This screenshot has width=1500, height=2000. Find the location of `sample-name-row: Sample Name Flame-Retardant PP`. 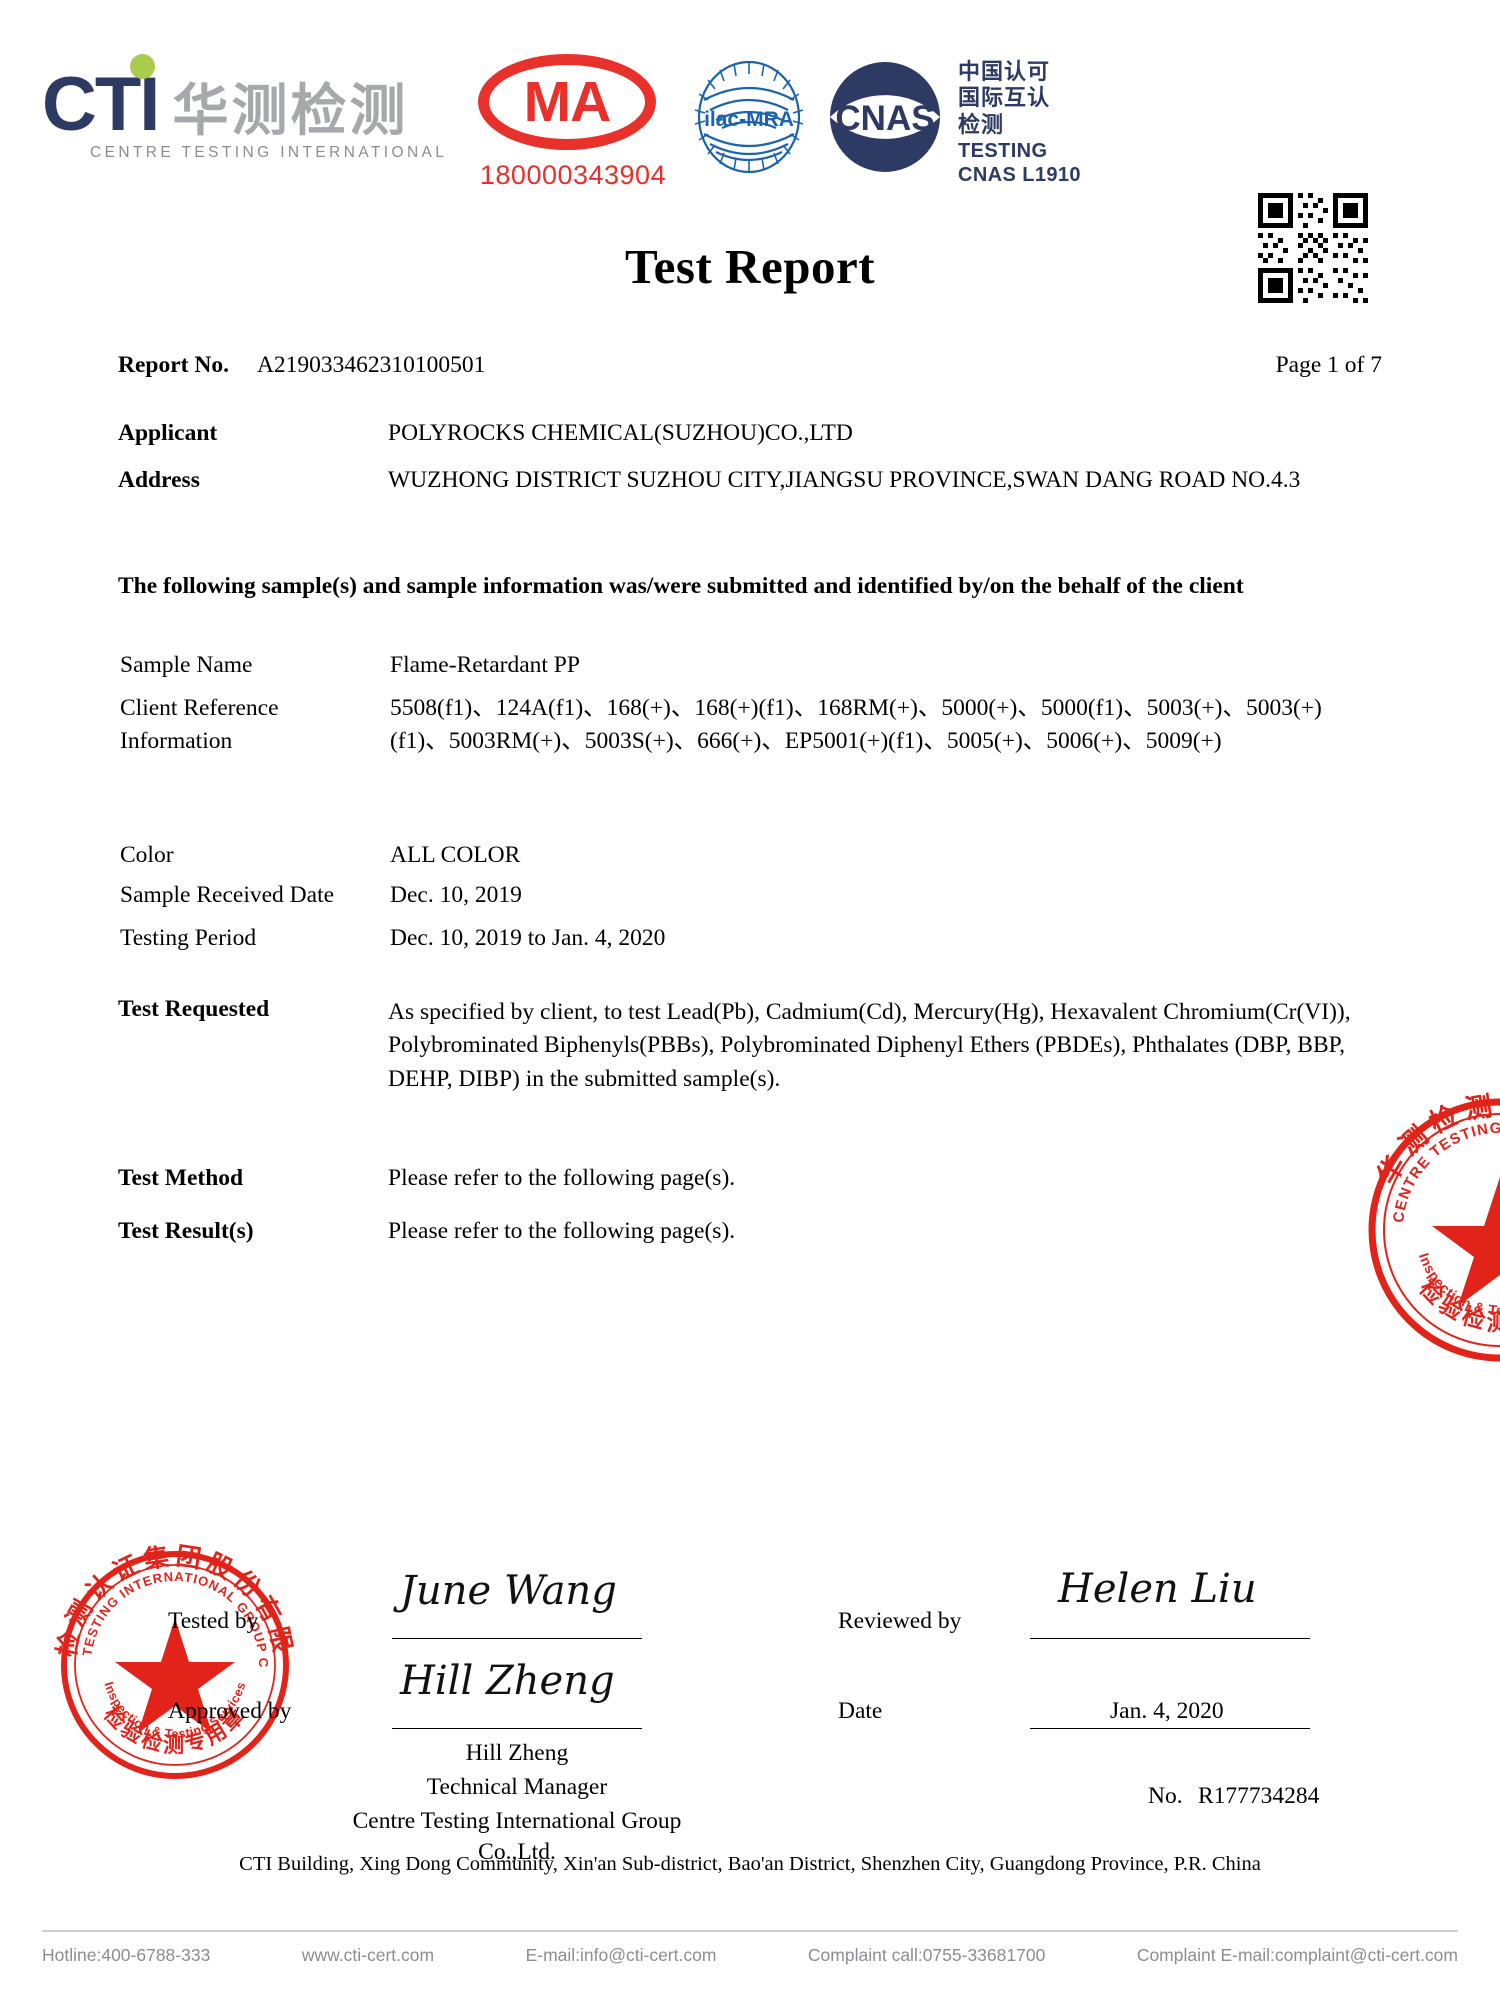

sample-name-row: Sample Name Flame-Retardant PP is located at coordinates (350, 665).